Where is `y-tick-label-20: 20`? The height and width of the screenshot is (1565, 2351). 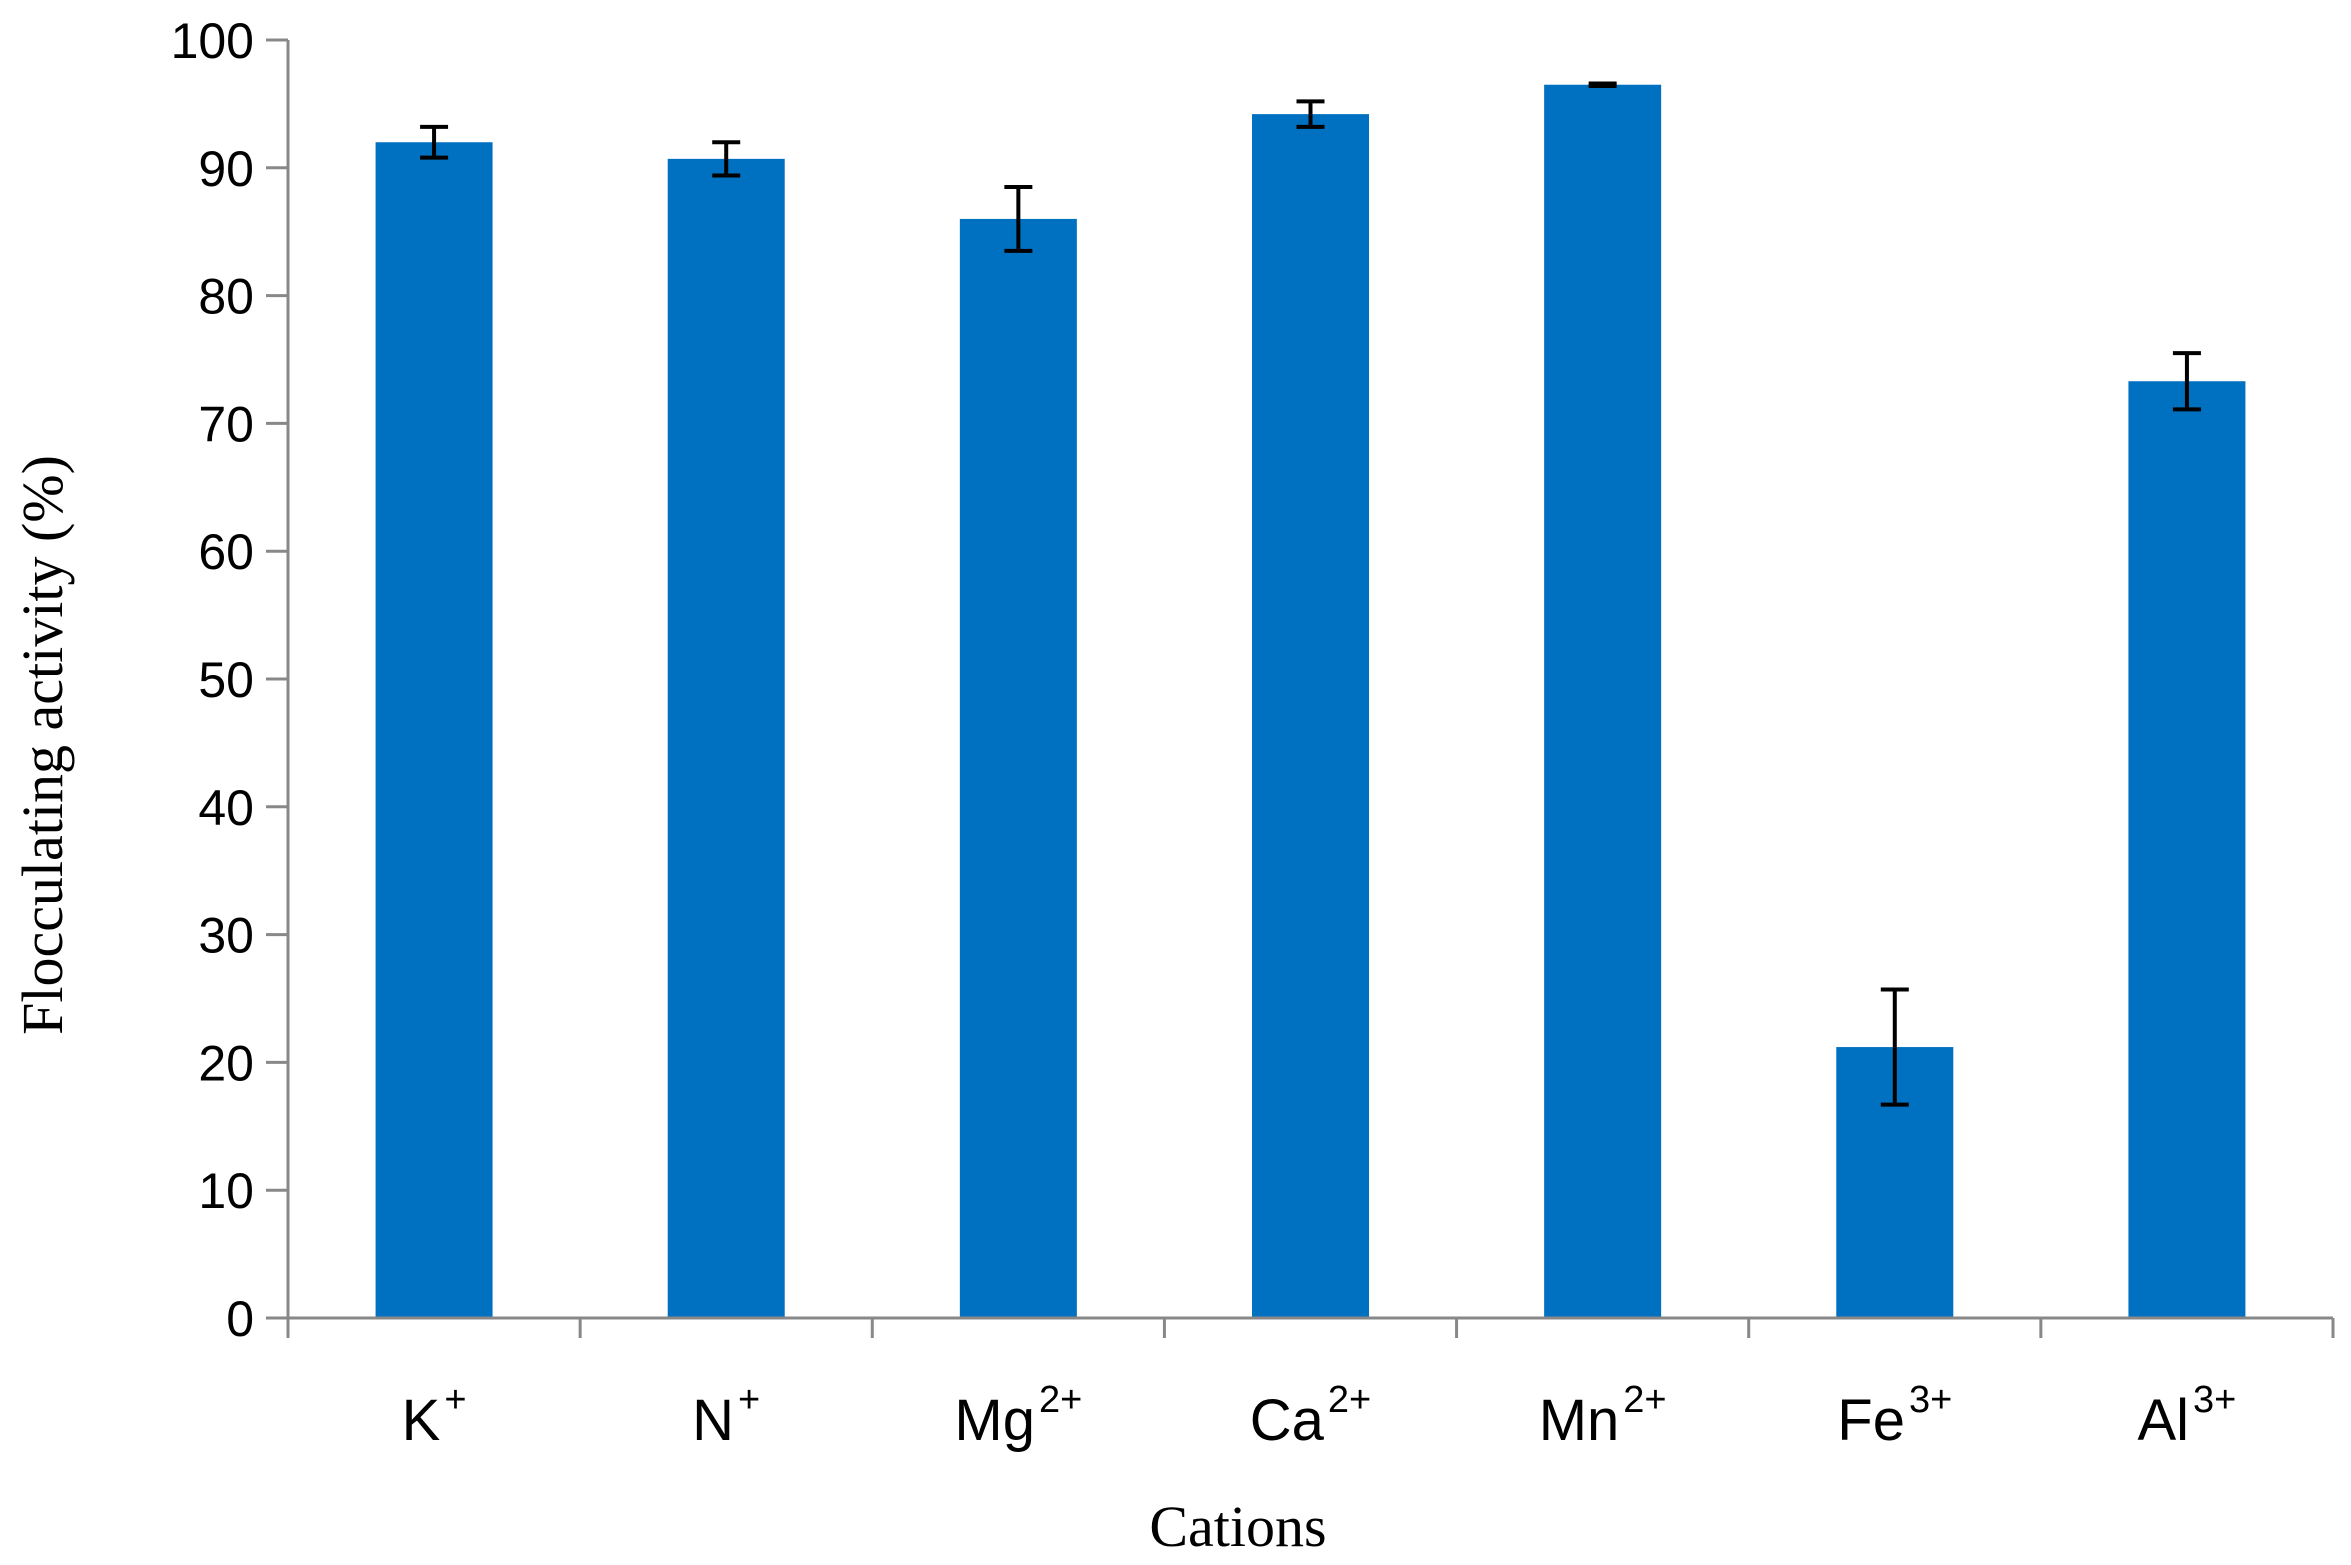
y-tick-label-20: 20 is located at coordinates (226, 1063).